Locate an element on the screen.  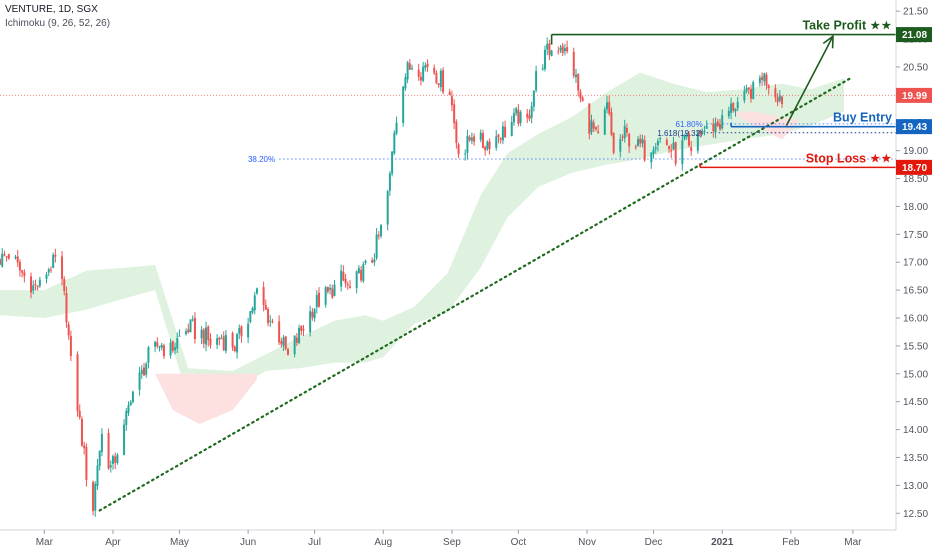
price-tick-label: 21.50 is located at coordinates (915, 12).